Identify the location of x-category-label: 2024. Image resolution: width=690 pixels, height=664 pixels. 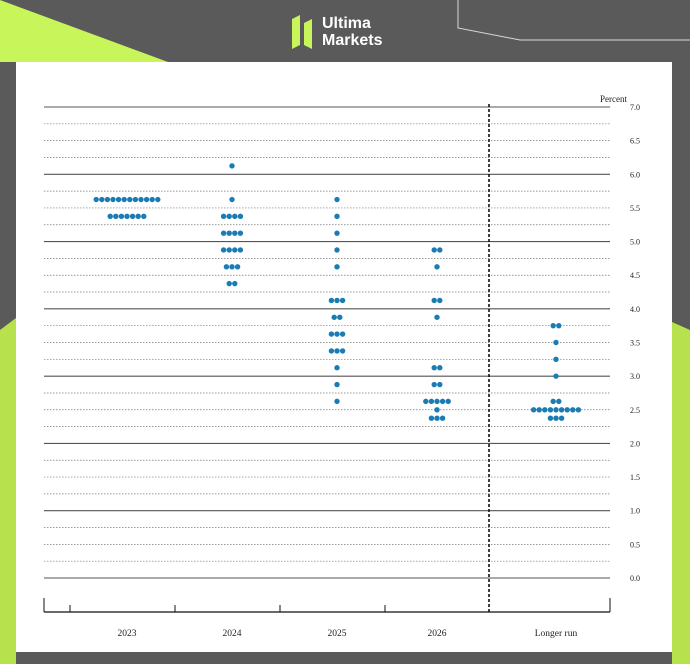
(232, 634).